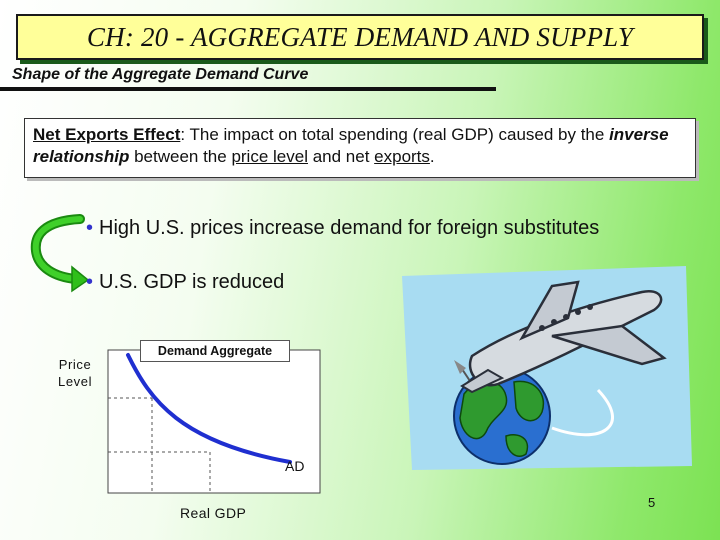  What do you see at coordinates (269, 156) in the screenshot?
I see `definition-price-level: price level` at bounding box center [269, 156].